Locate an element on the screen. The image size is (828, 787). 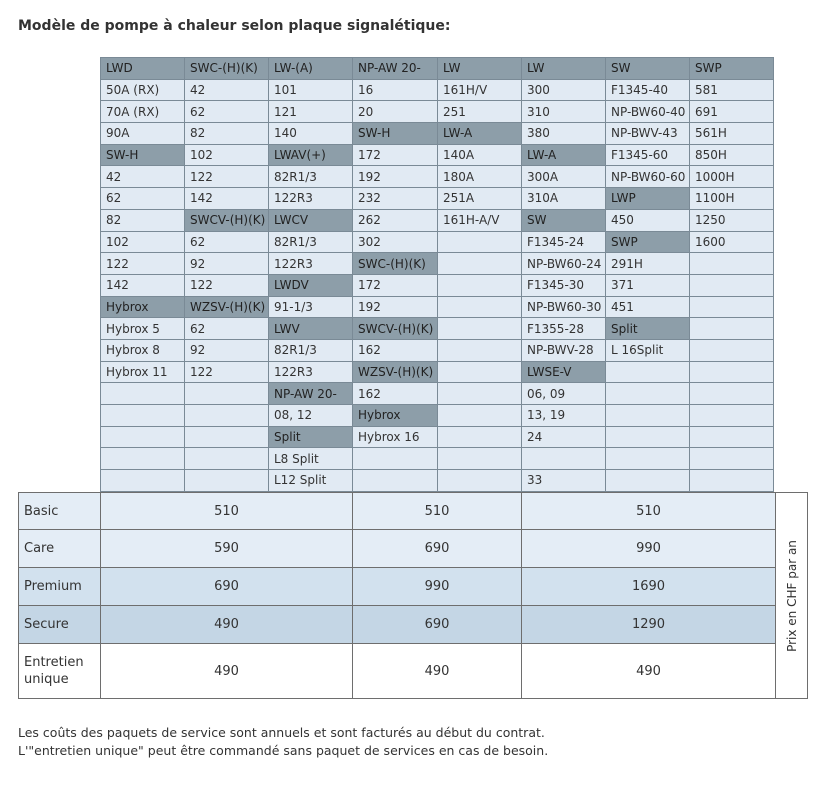
model-row: Hybrox 5 62 LWV SWCV-(H)(K) F1355-28 Split is located at coordinates (437, 328).